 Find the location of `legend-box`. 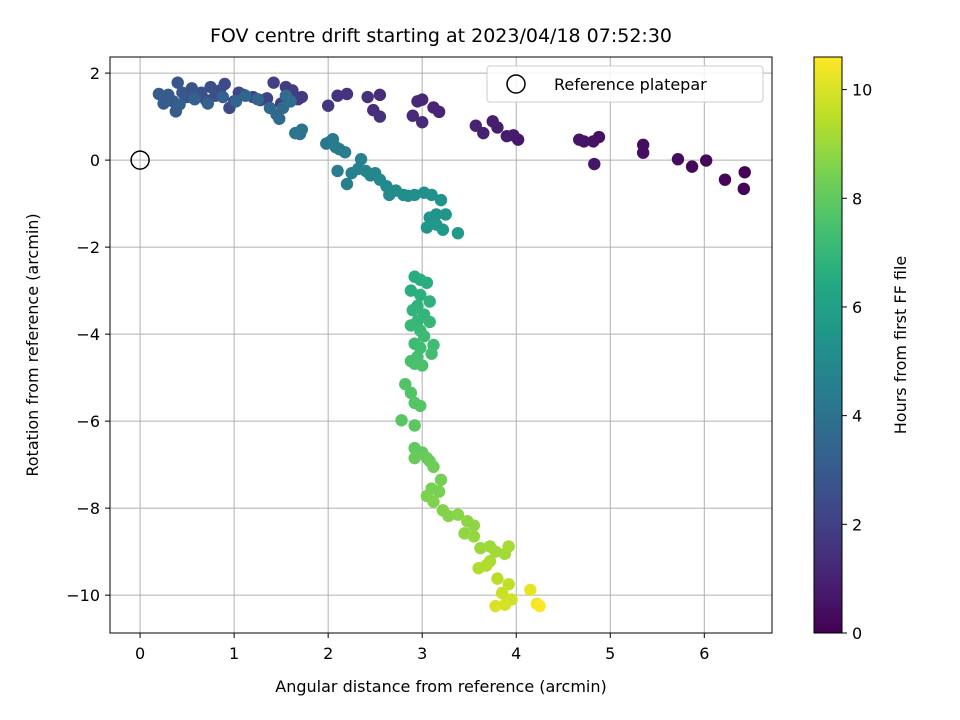

legend-box is located at coordinates (625, 84).